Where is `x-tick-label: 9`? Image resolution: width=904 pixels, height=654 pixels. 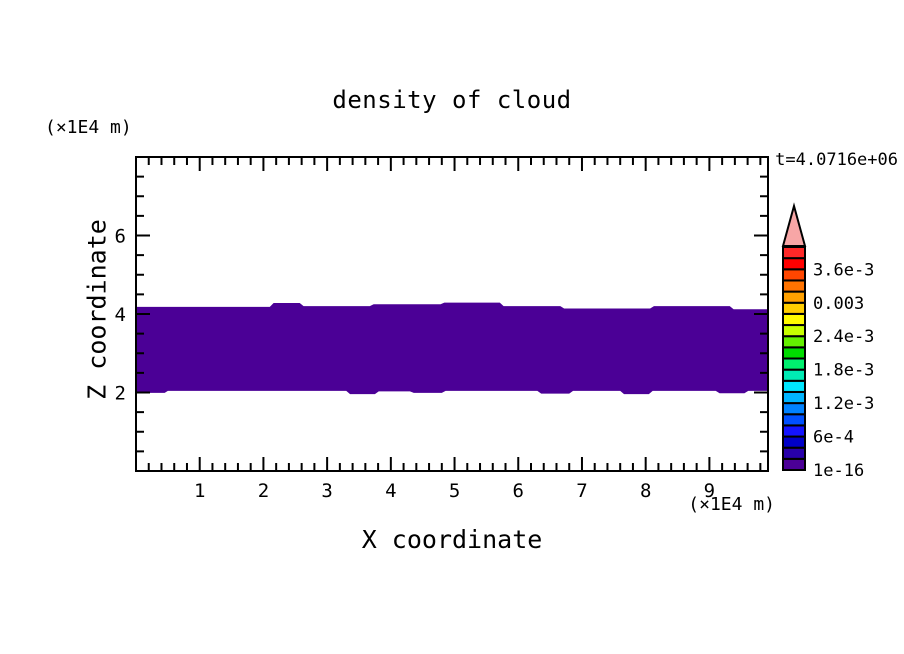
x-tick-label: 9 is located at coordinates (709, 491).